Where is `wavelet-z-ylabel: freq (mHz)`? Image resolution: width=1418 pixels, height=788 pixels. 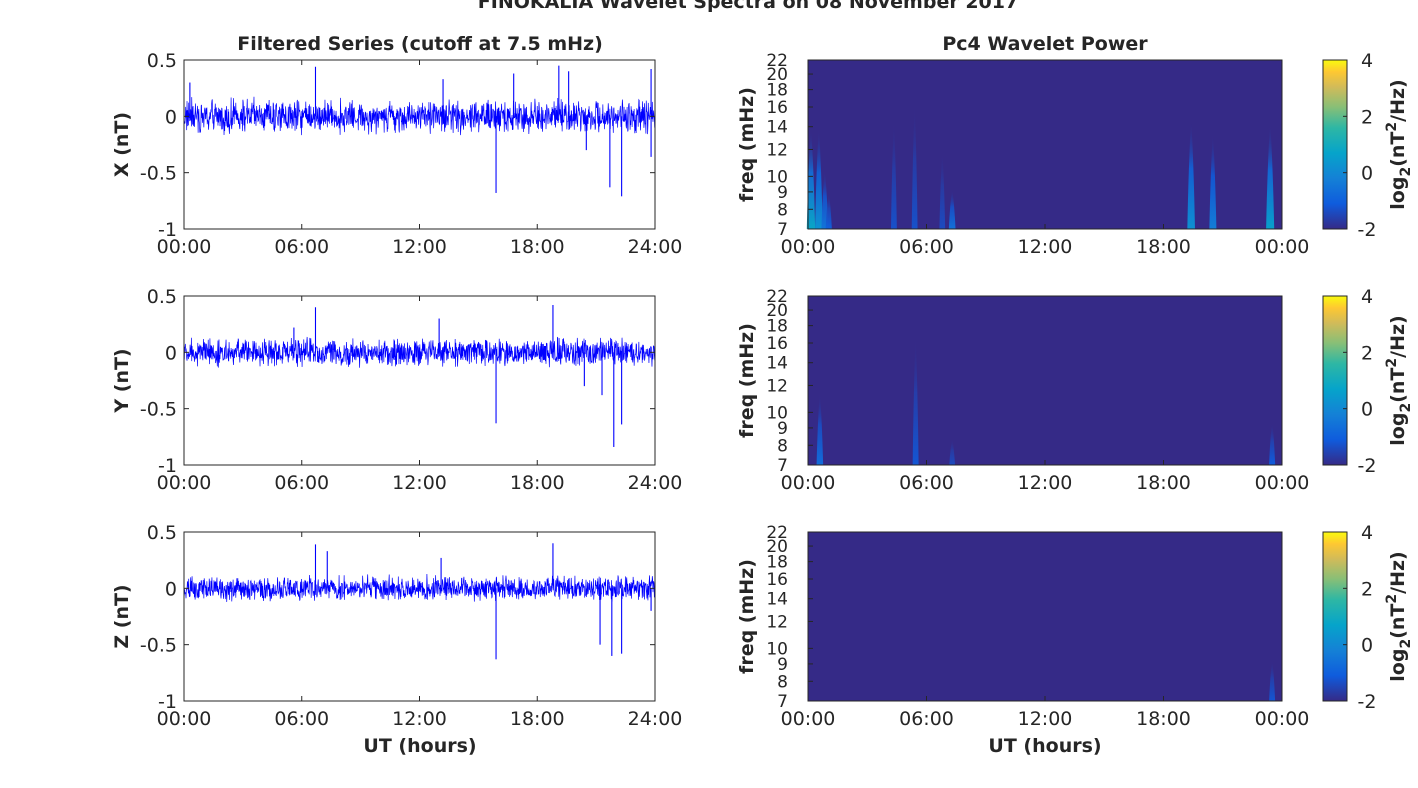 wavelet-z-ylabel: freq (mHz) is located at coordinates (747, 616).